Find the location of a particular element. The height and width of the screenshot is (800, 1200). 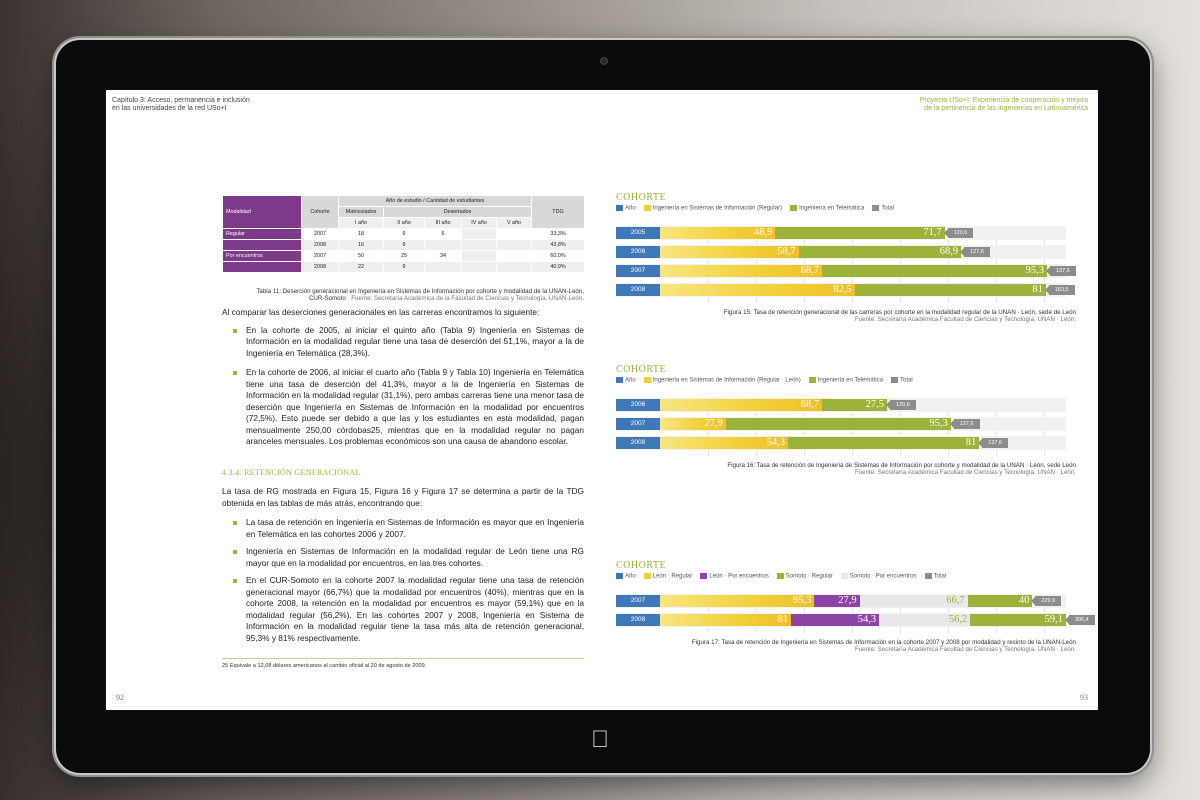

page-number-right: 93 is located at coordinates (1084, 697).